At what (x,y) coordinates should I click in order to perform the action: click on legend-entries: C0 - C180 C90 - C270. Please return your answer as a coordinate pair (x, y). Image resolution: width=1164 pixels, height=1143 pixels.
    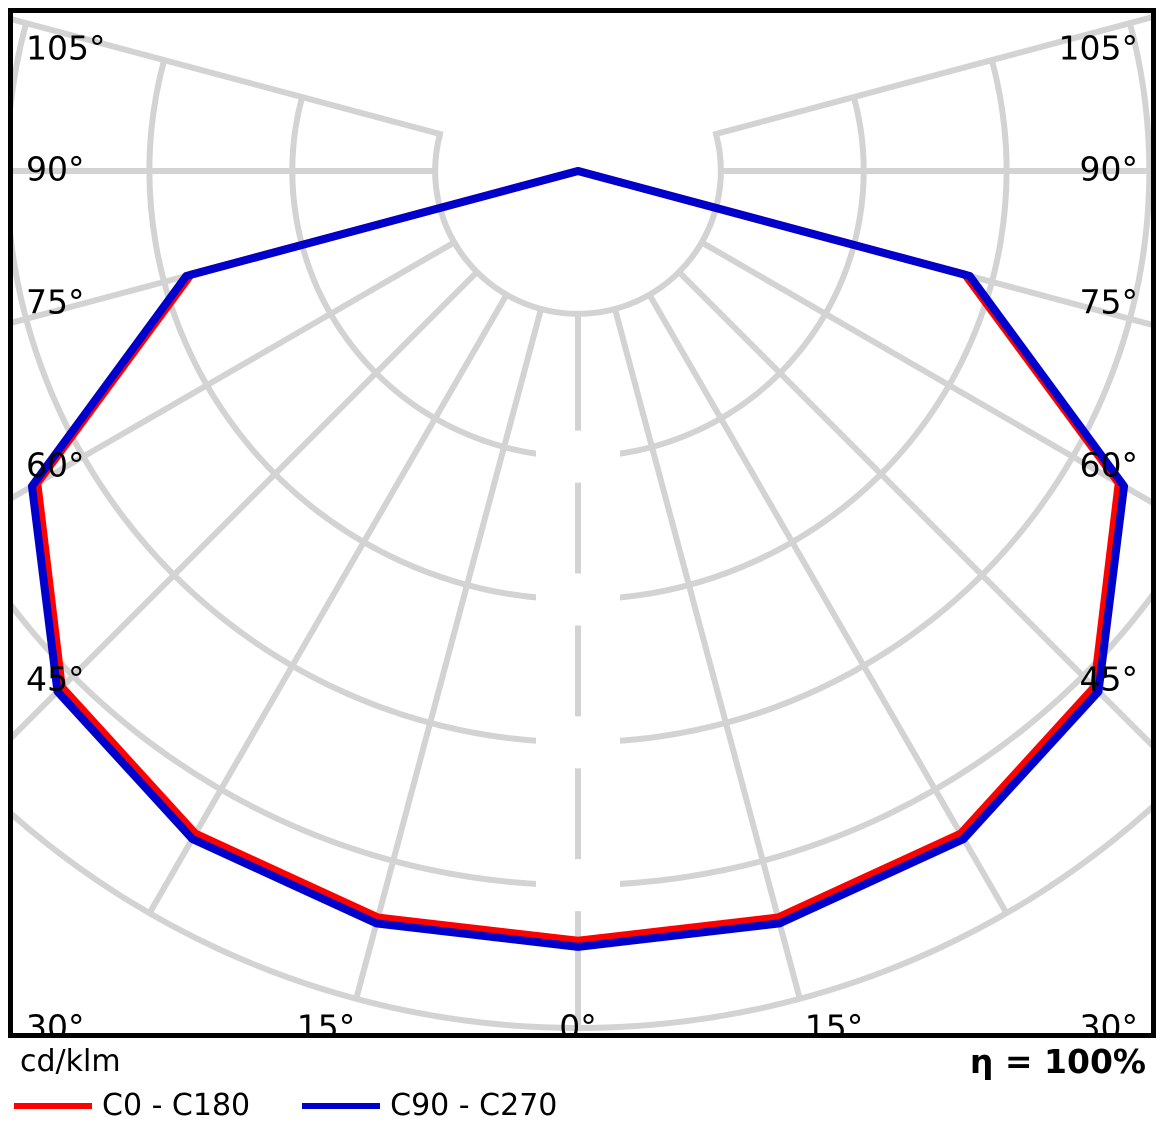
    Looking at the image, I should click on (311, 1105).